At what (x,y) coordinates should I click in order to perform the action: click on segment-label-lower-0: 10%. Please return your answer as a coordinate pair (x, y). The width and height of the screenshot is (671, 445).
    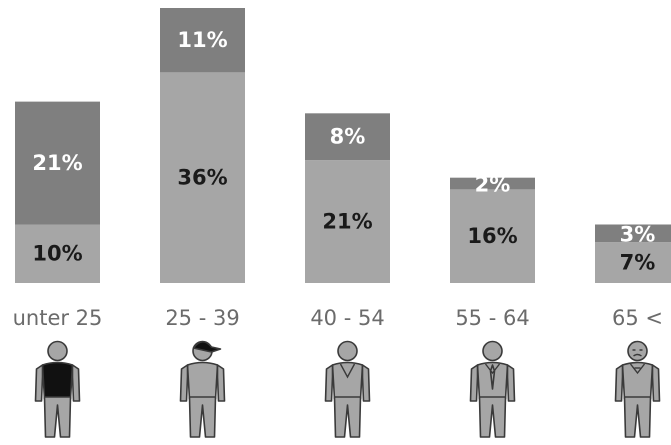
    Looking at the image, I should click on (57, 254).